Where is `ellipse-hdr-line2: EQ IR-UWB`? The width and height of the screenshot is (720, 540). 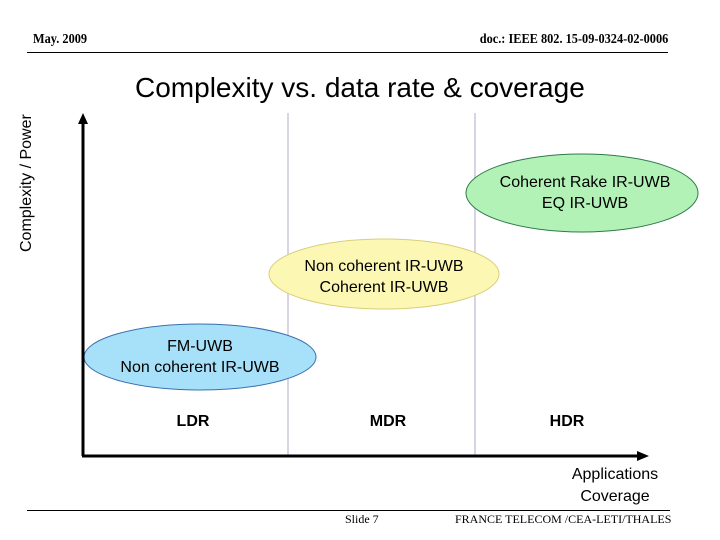 ellipse-hdr-line2: EQ IR-UWB is located at coordinates (585, 203).